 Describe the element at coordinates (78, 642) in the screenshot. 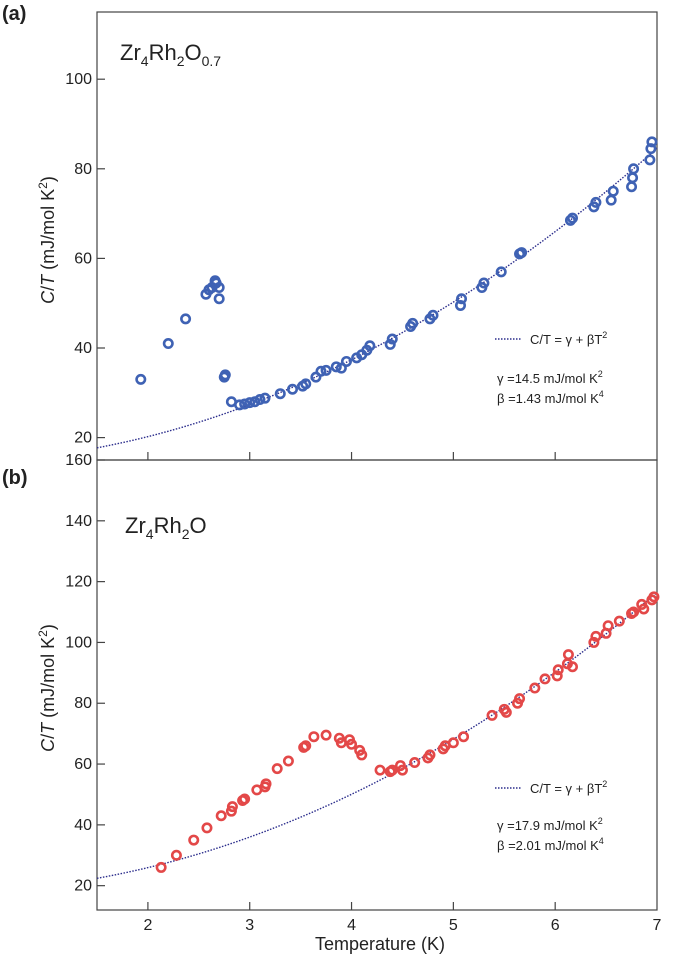

I see `panel-b-y-tick-label: 100` at that location.